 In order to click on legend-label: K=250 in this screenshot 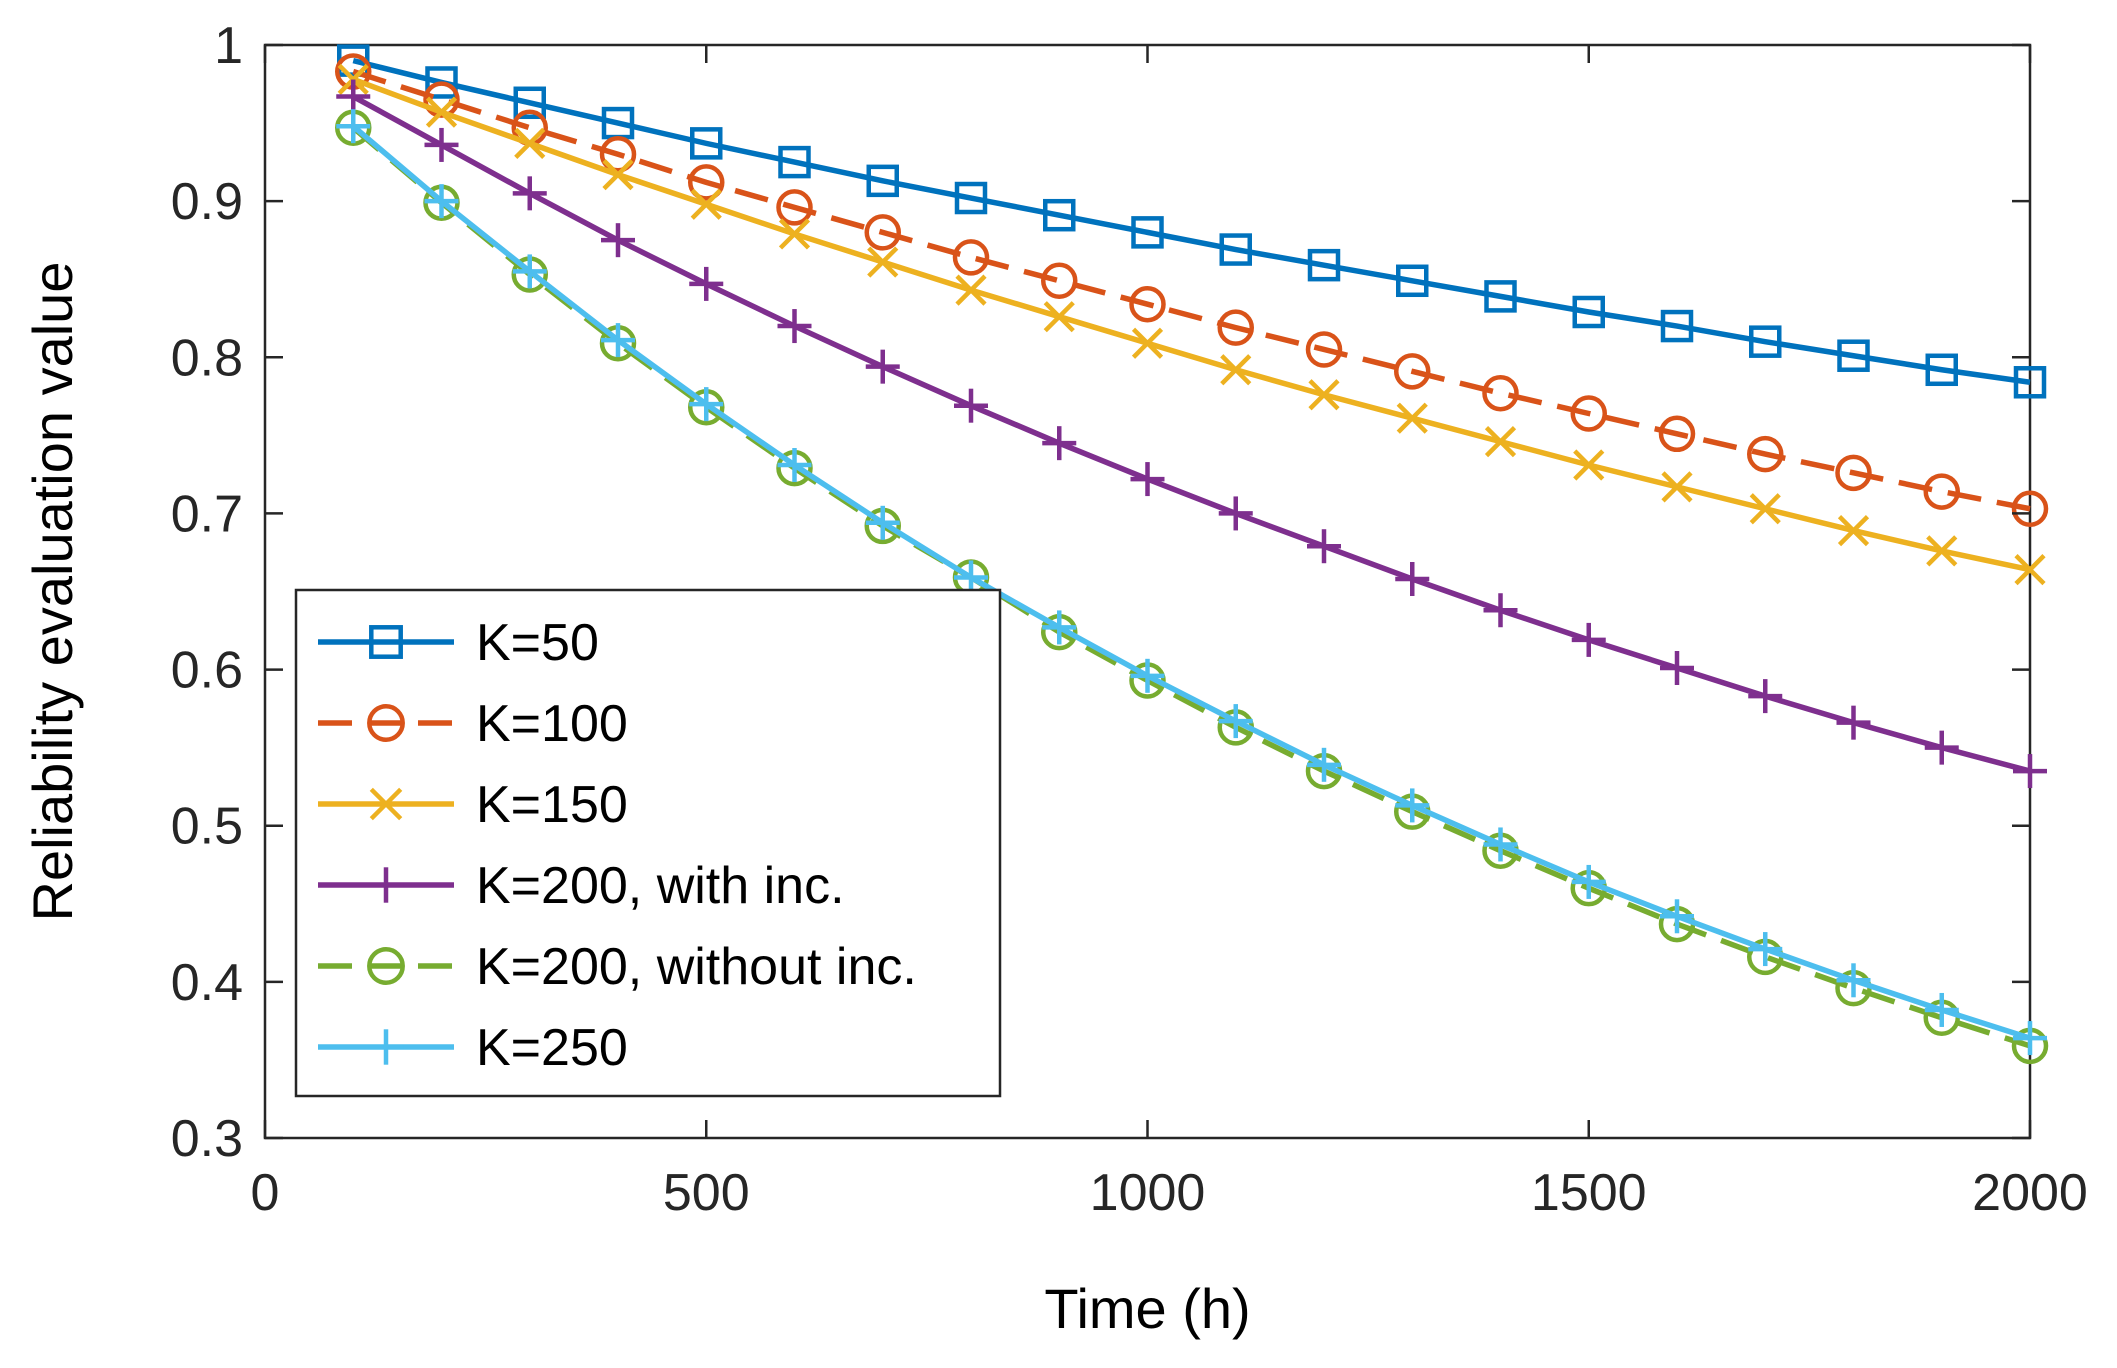, I will do `click(552, 1048)`.